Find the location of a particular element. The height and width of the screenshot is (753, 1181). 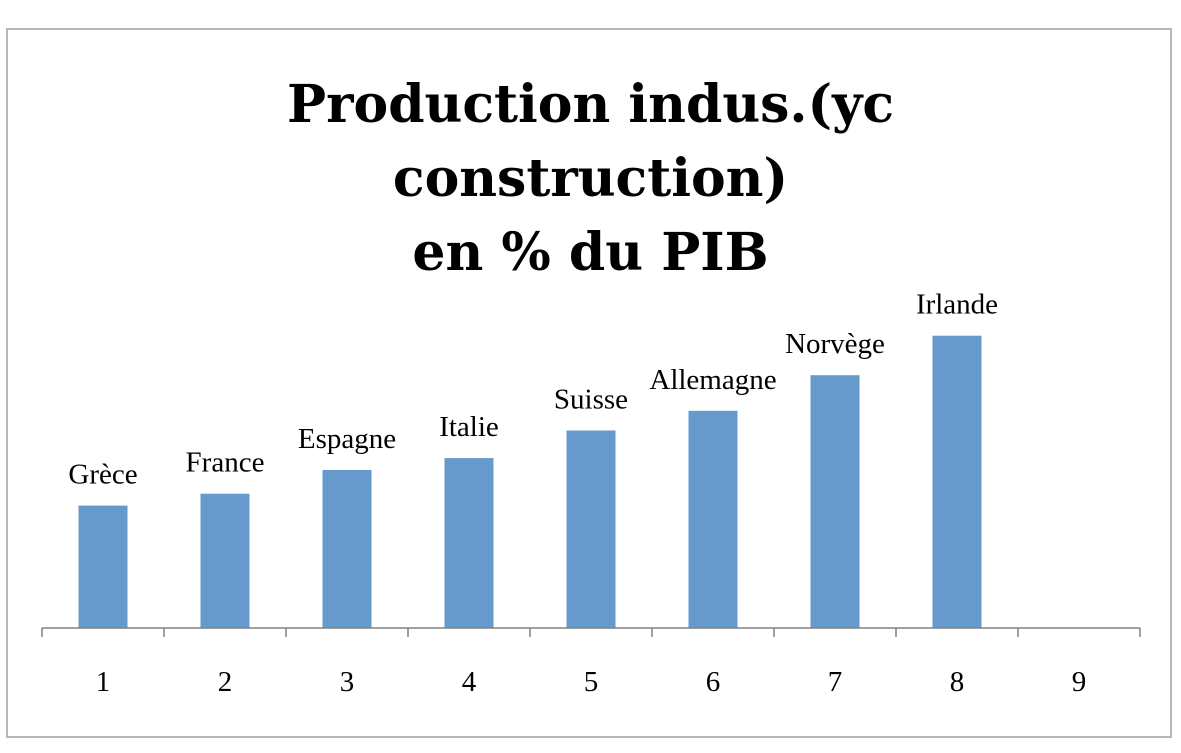

data-label-3: Espagne is located at coordinates (347, 439).